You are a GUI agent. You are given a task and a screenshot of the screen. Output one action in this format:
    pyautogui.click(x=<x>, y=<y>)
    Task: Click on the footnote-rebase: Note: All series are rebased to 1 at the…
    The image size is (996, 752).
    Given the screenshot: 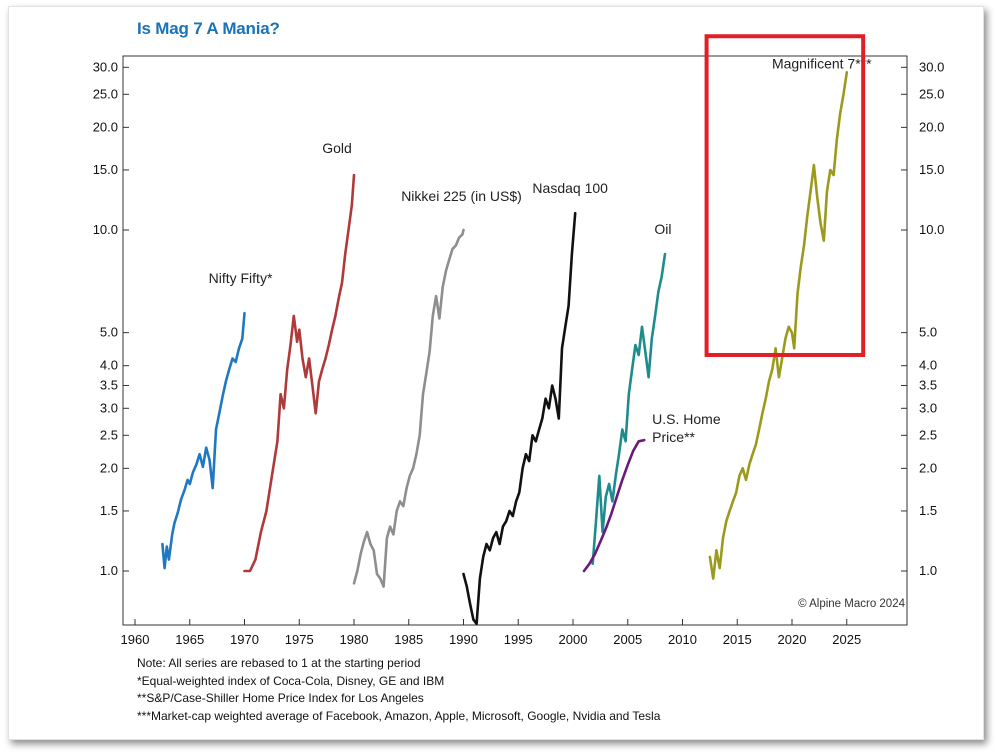 What is the action you would take?
    pyautogui.click(x=279, y=663)
    